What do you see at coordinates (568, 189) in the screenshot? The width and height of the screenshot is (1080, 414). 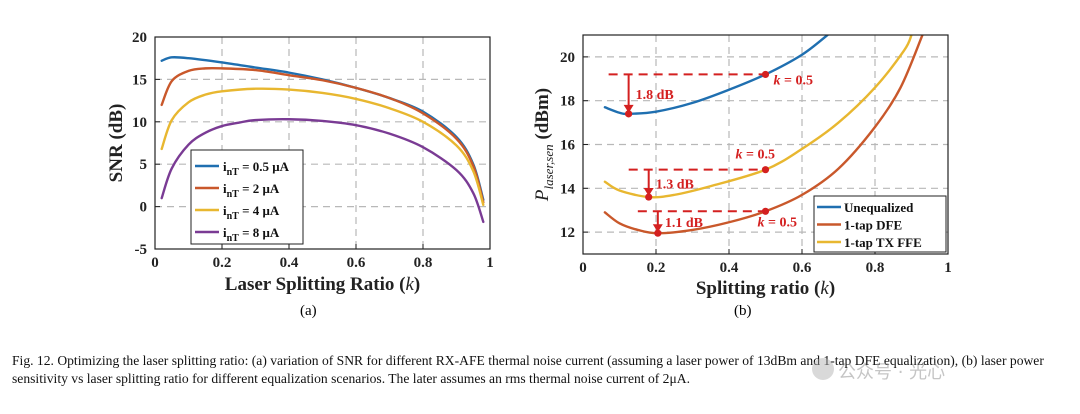 I see `y-tick-label: 14` at bounding box center [568, 189].